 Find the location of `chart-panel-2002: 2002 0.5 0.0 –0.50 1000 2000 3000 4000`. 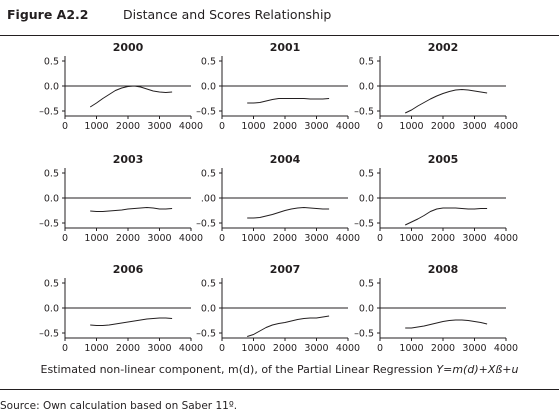

chart-panel-2002: 2002 0.5 0.0 –0.50 1000 2000 3000 4000 is located at coordinates (436, 86).